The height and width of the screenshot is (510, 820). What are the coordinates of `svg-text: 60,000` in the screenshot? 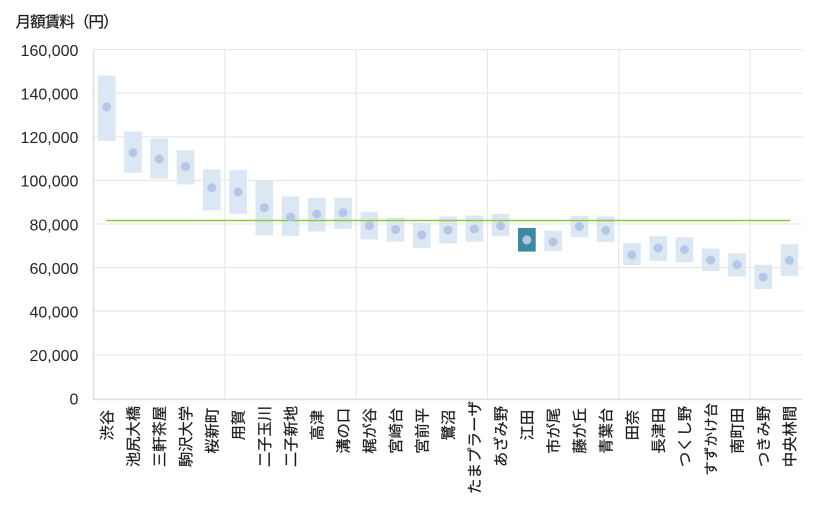 It's located at (53, 269).